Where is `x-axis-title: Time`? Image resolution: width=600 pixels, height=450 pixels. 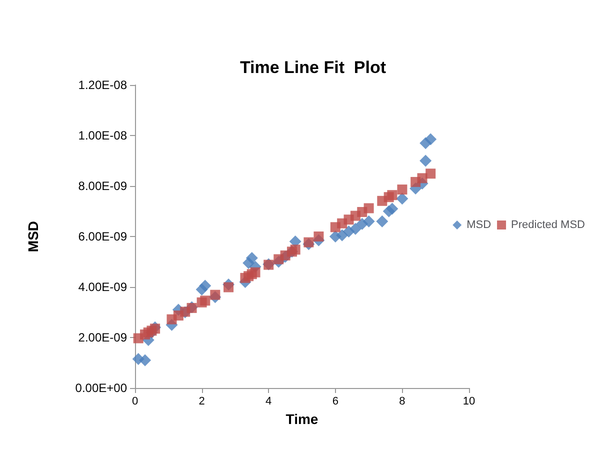
x-axis-title: Time is located at coordinates (302, 418).